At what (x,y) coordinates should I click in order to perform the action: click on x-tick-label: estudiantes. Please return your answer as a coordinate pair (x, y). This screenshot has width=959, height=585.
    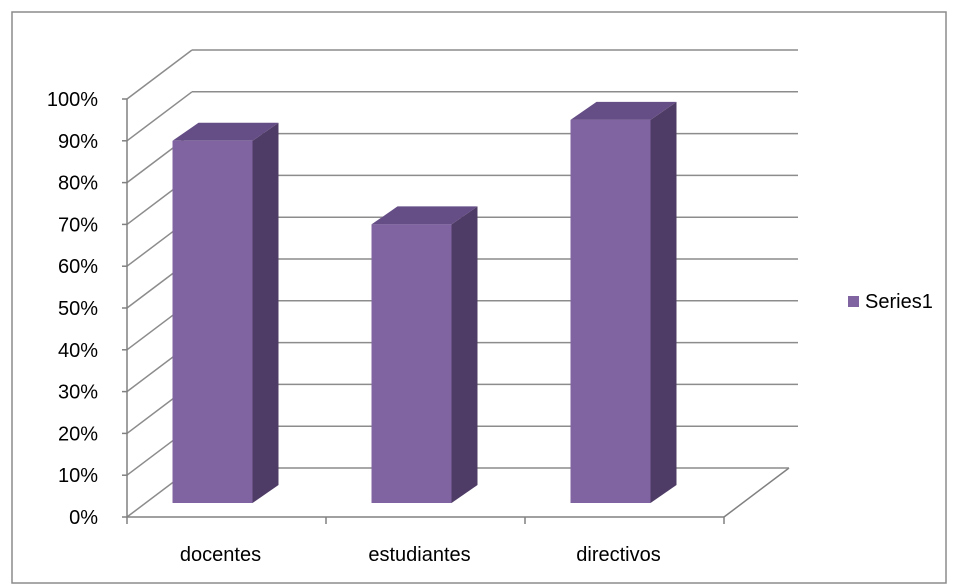
    Looking at the image, I should click on (419, 555).